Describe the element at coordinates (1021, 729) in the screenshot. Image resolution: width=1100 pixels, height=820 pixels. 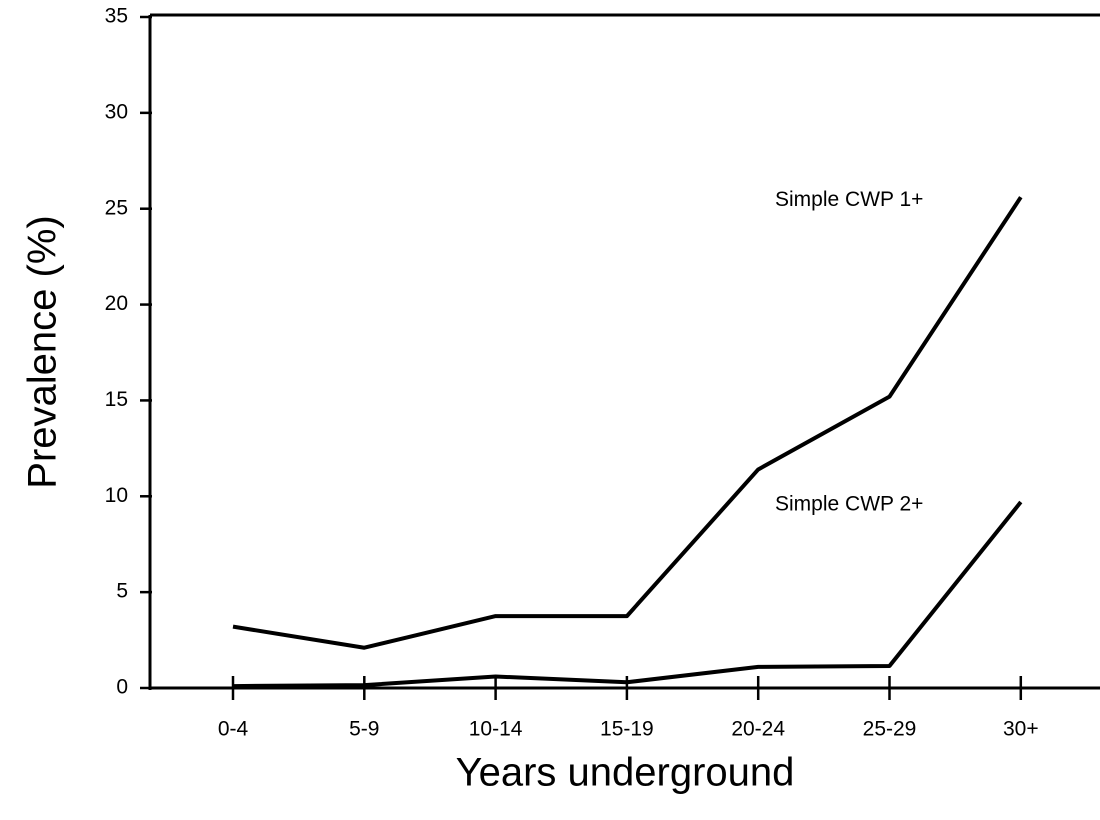
I see `x-tick-label: 30+` at that location.